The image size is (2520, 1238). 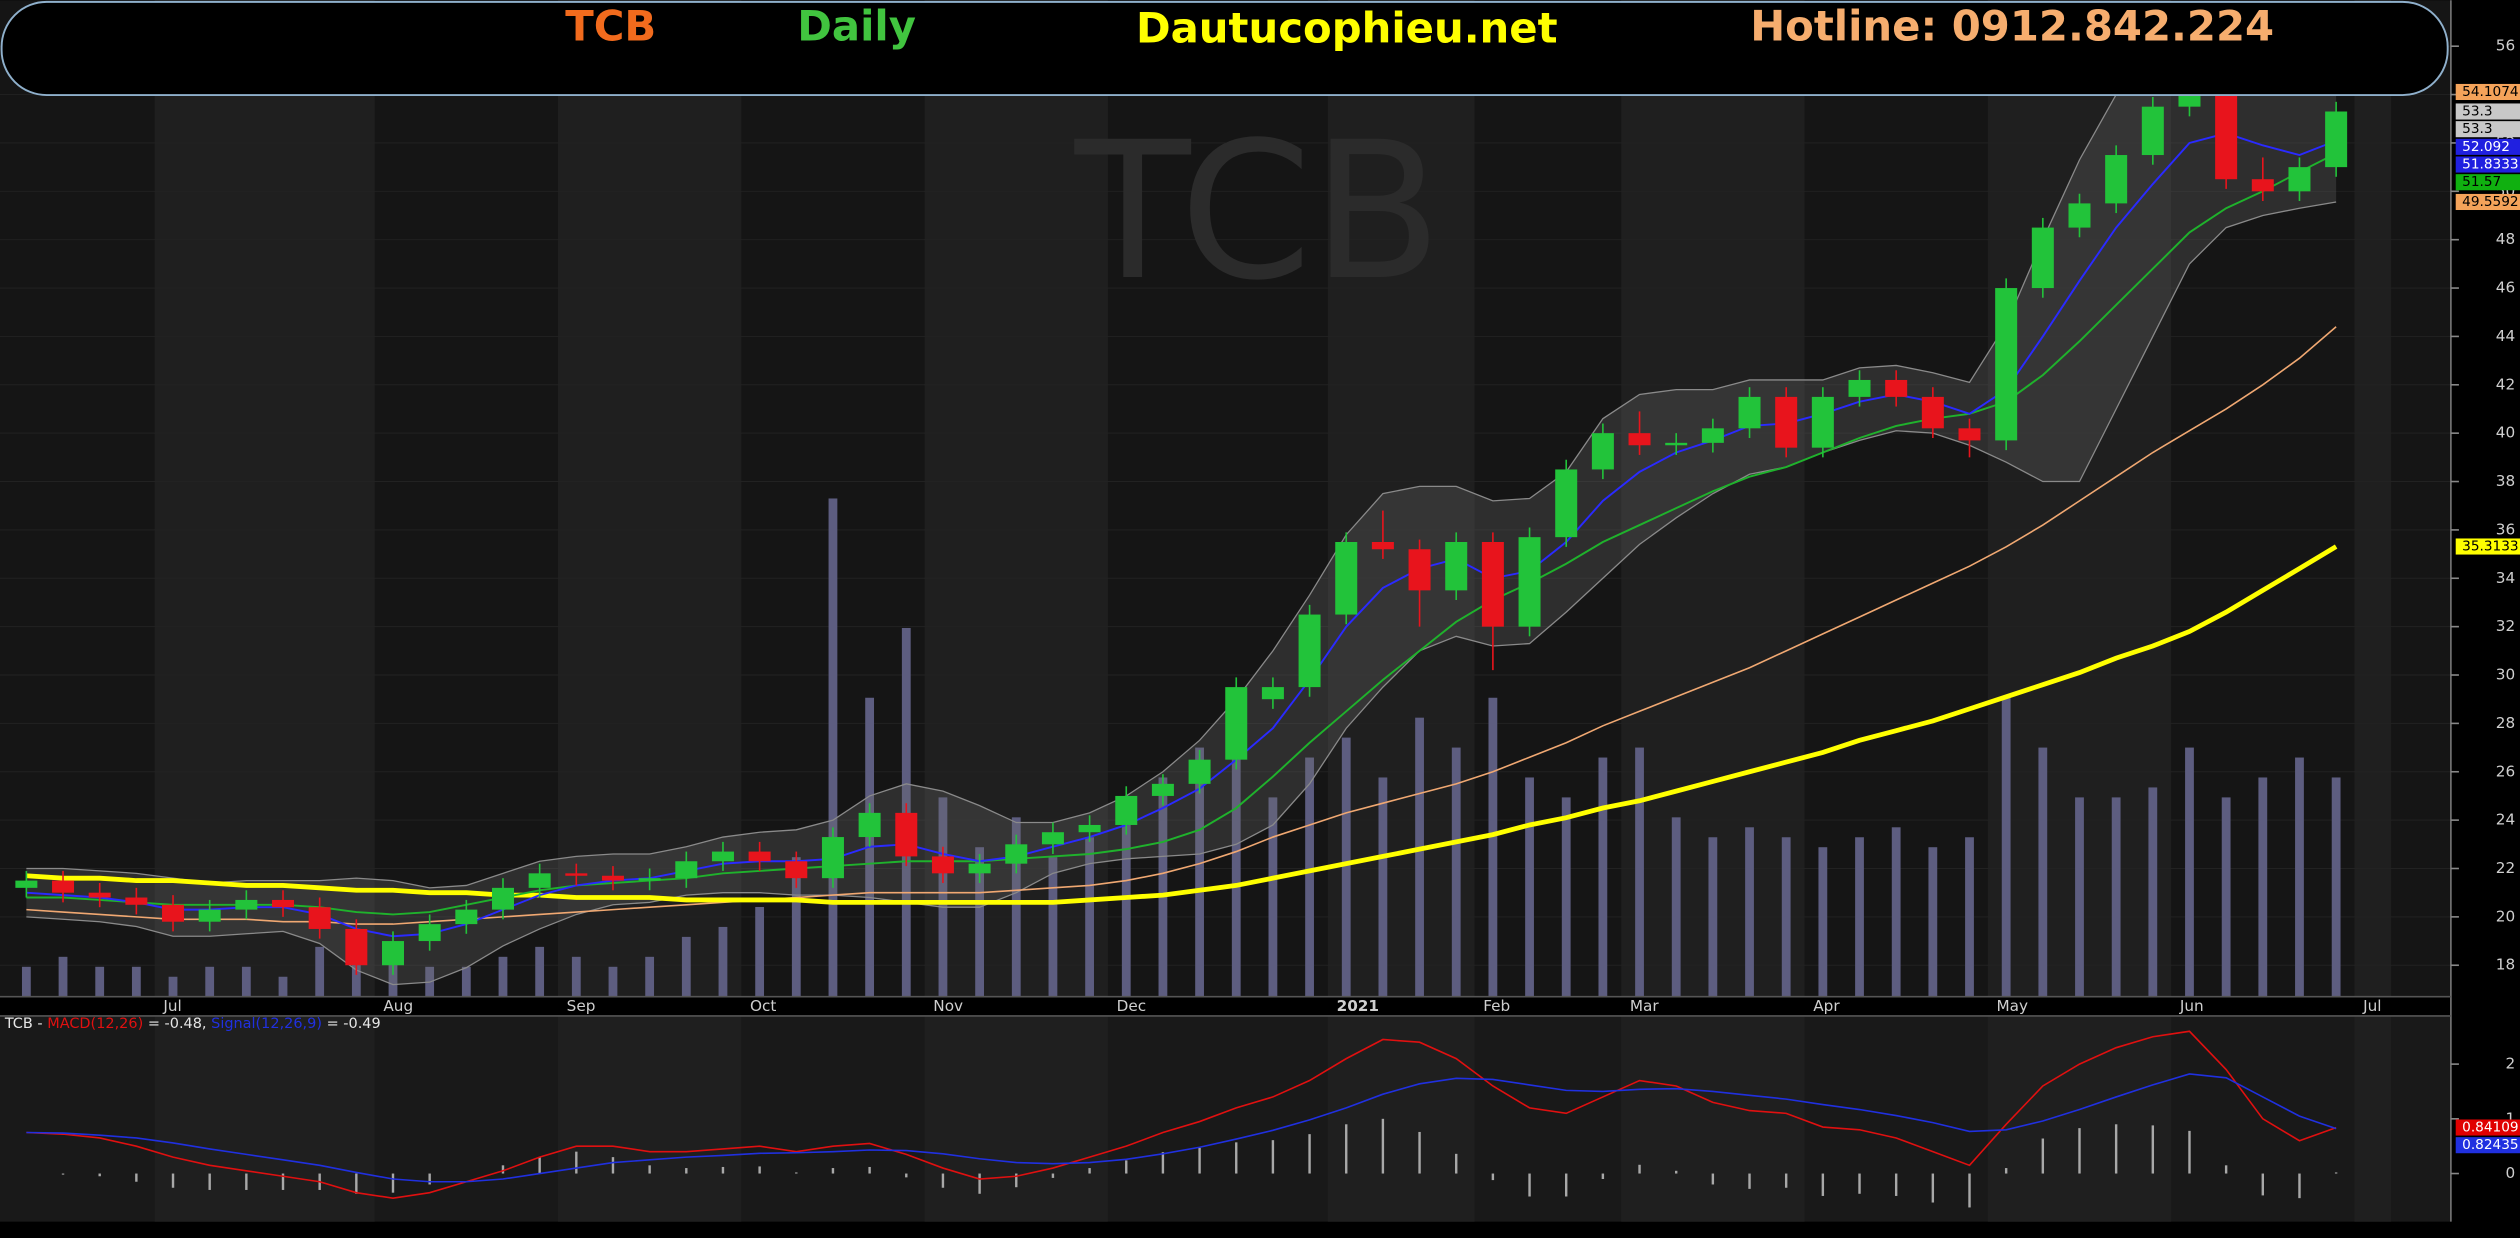 What do you see at coordinates (2505, 626) in the screenshot?
I see `y-tick-label: 32` at bounding box center [2505, 626].